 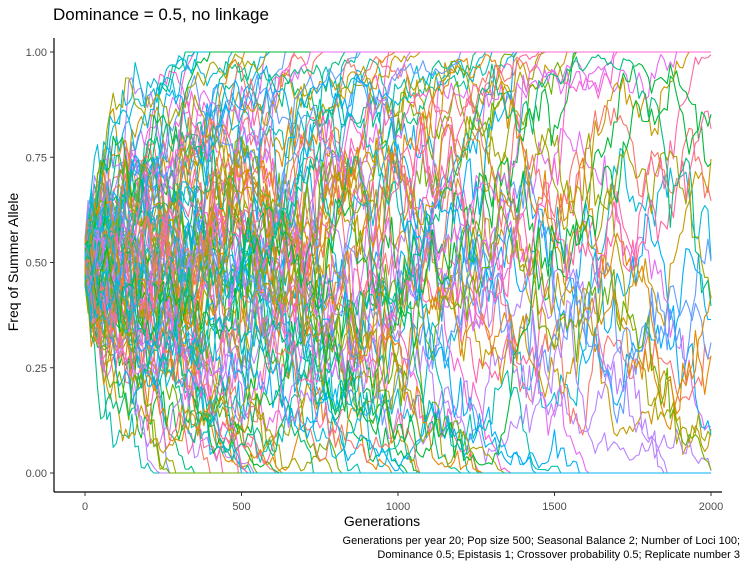 What do you see at coordinates (36, 264) in the screenshot?
I see `y-tick-label: 0.50` at bounding box center [36, 264].